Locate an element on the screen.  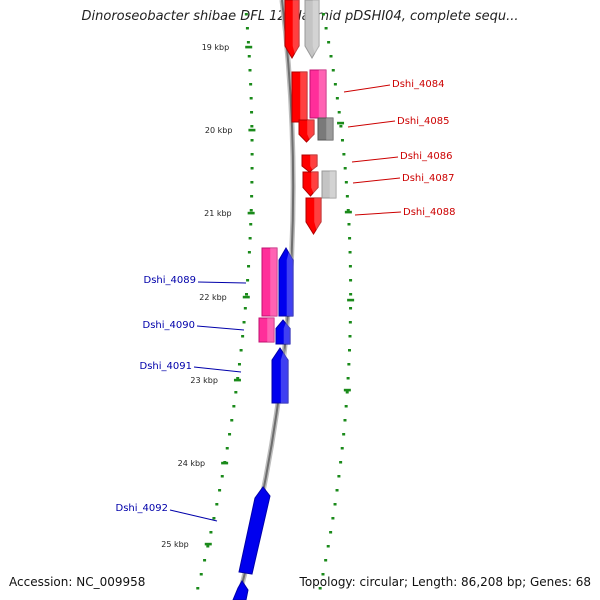
gene-label-dshi-4089: Dshi_4089 is located at coordinates (170, 280).